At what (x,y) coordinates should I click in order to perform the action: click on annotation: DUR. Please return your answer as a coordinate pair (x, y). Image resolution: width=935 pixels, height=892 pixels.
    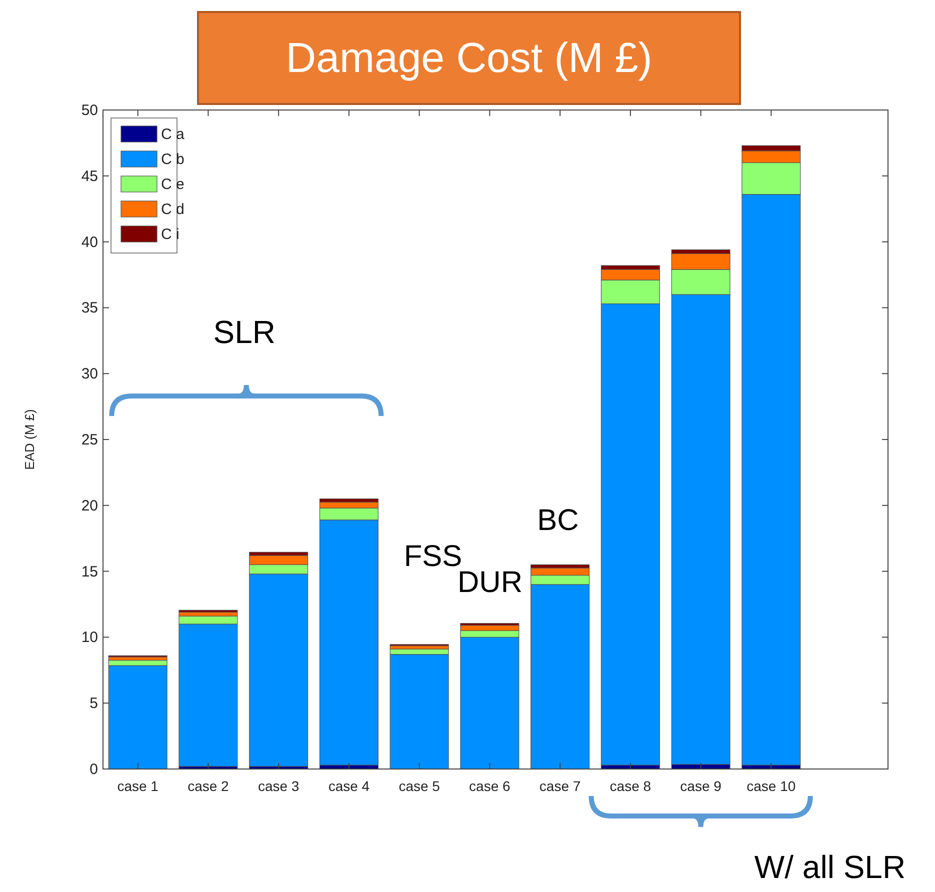
    Looking at the image, I should click on (490, 582).